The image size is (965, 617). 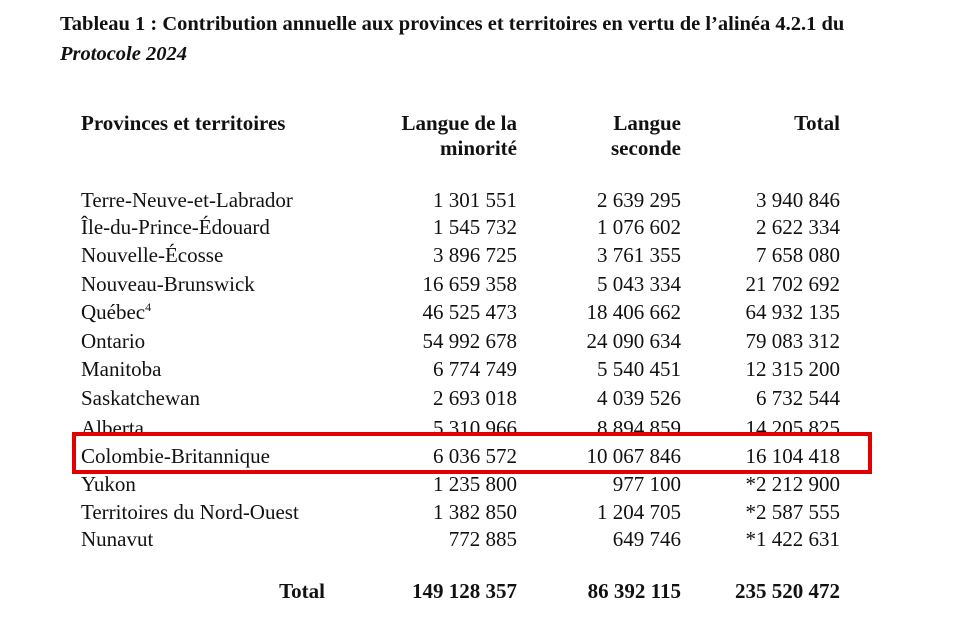 What do you see at coordinates (175, 227) in the screenshot?
I see `province-name: Île-du-Prince-Édouard` at bounding box center [175, 227].